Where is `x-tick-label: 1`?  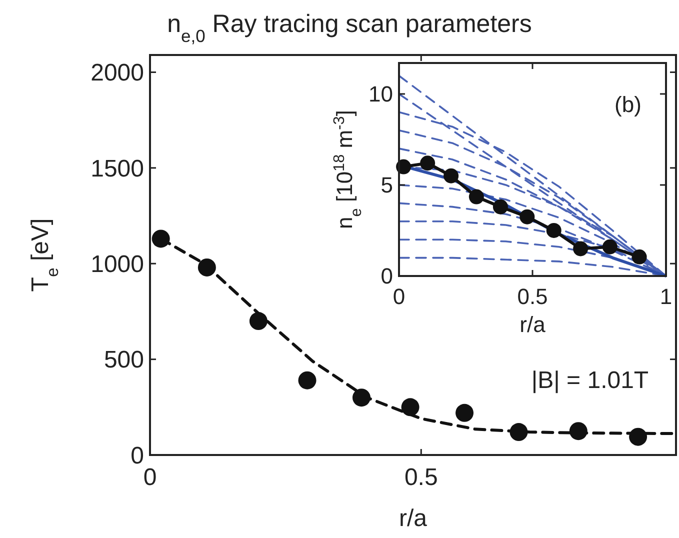 x-tick-label: 1 is located at coordinates (666, 296).